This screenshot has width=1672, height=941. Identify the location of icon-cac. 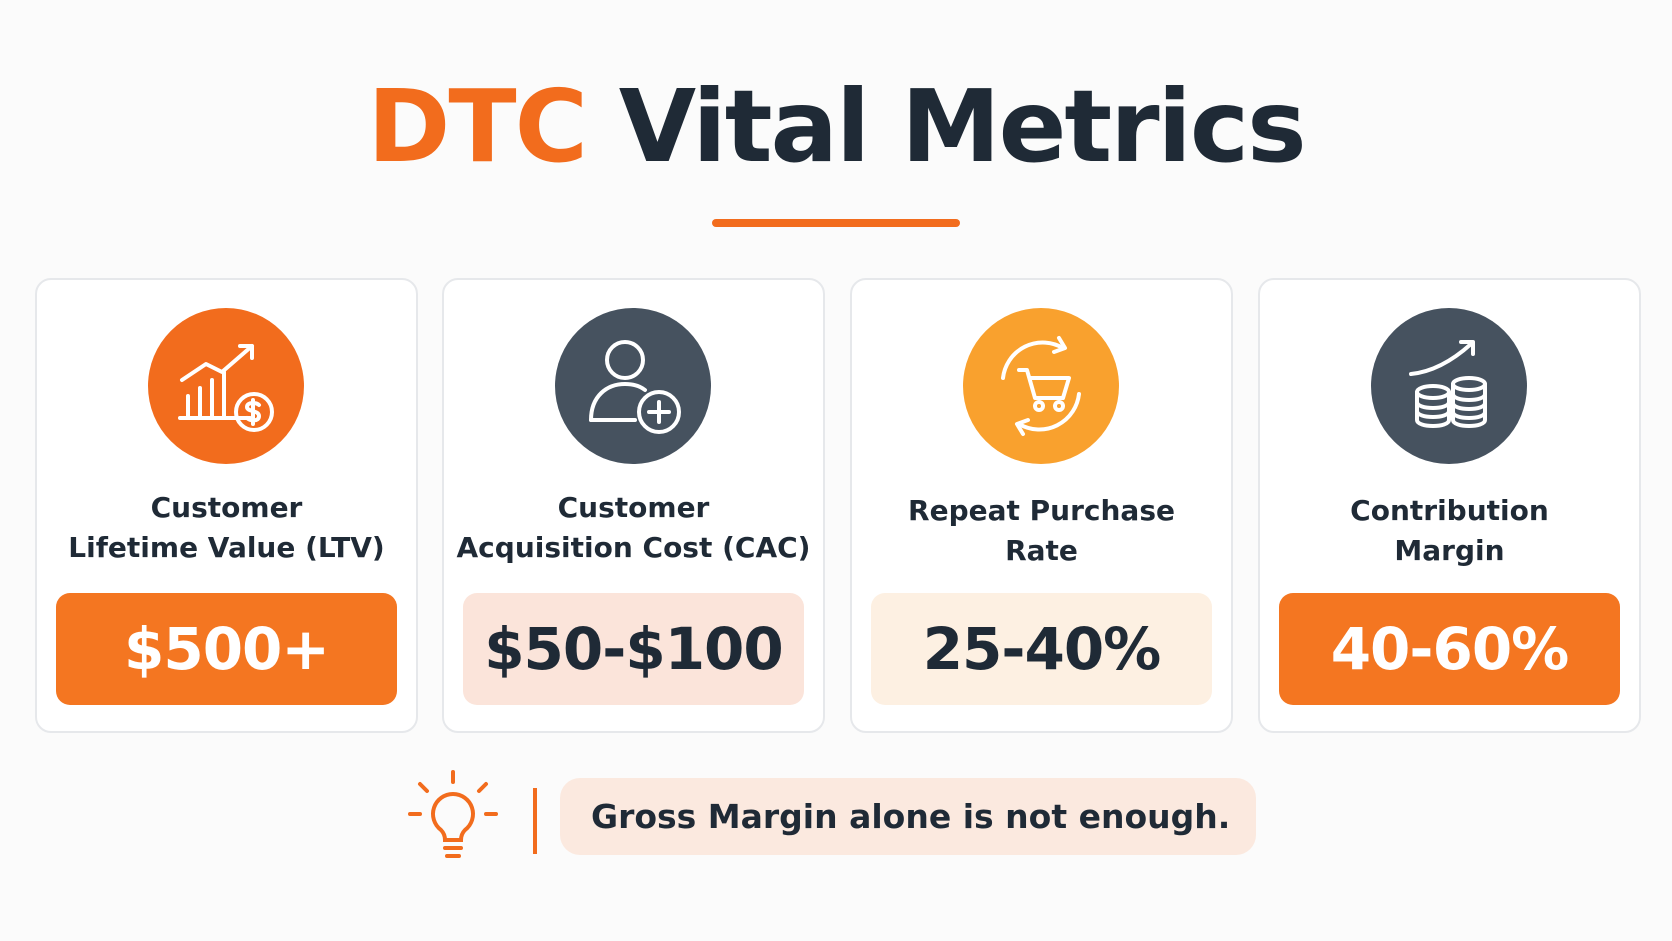
(633, 386).